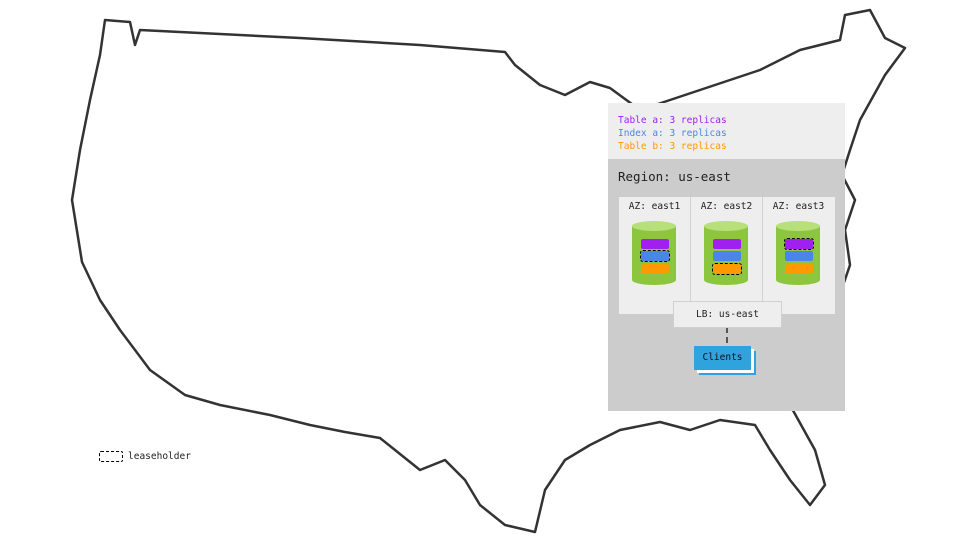 Image resolution: width=960 pixels, height=540 pixels. What do you see at coordinates (672, 133) in the screenshot?
I see `legend-index-a: Index a: 3 replicas` at bounding box center [672, 133].